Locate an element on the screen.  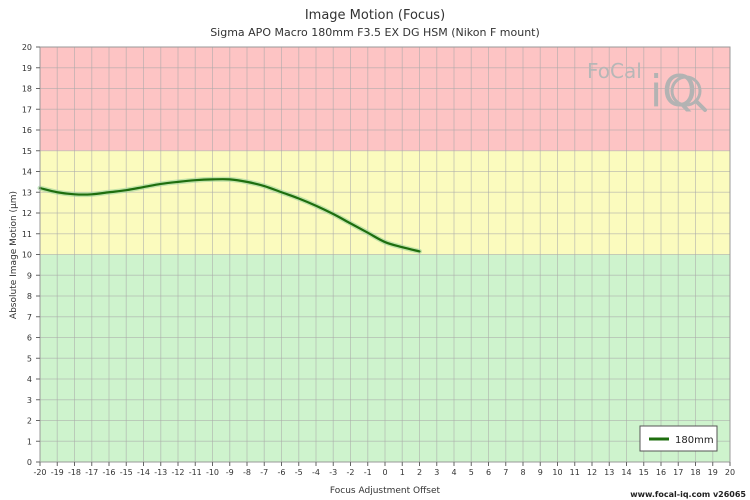
x-tick-label: -1 is located at coordinates (368, 472).